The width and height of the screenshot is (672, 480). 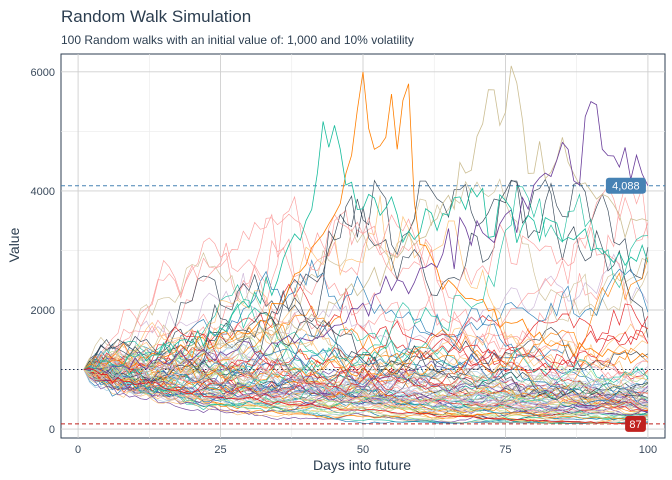 I want to click on x-tick-label: 100, so click(x=648, y=450).